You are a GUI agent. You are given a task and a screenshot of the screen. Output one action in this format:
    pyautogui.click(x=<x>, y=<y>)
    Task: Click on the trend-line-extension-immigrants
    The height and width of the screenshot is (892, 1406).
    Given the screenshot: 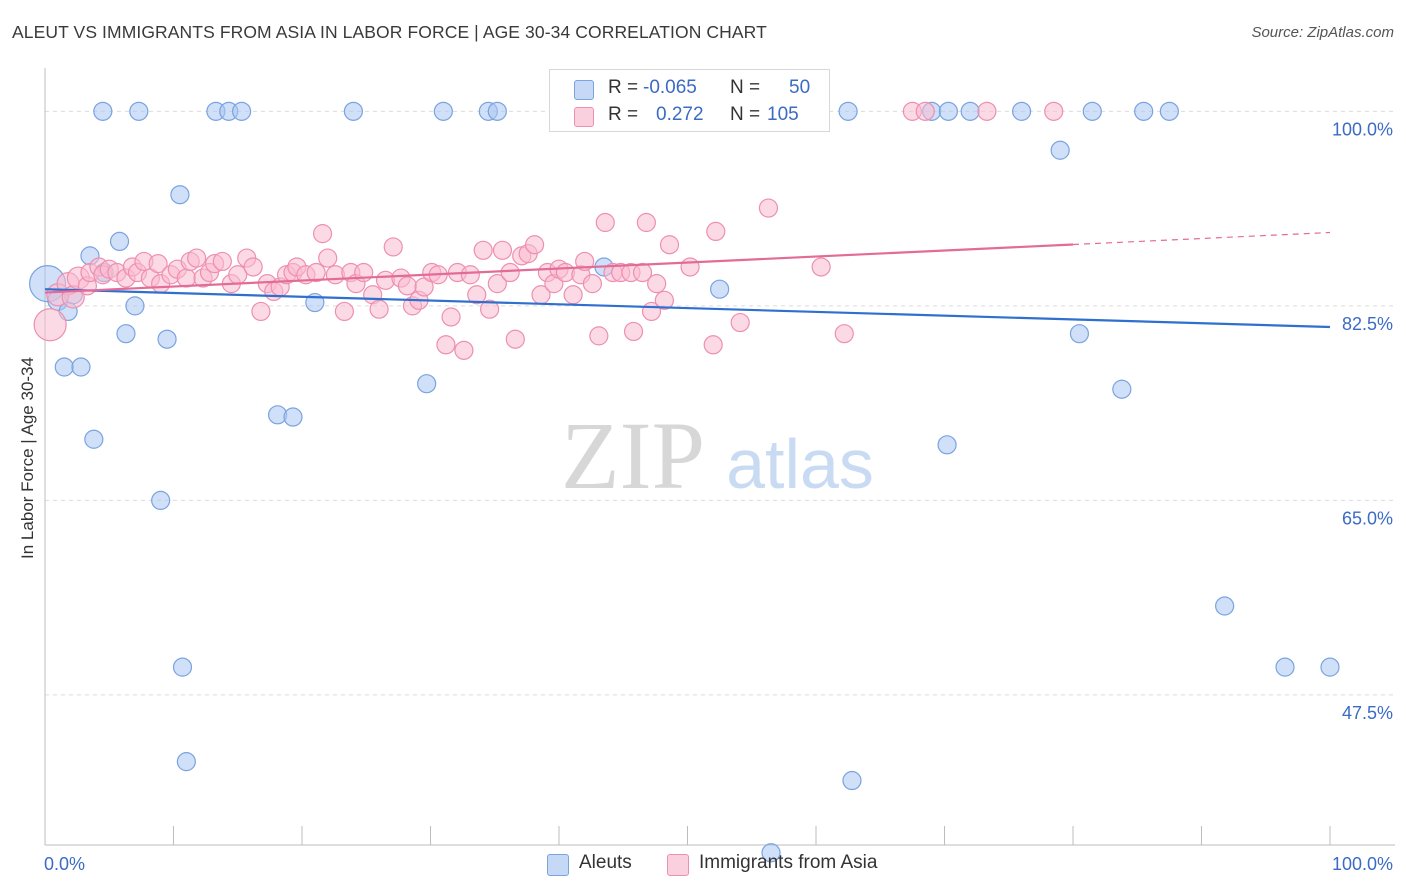 What is the action you would take?
    pyautogui.click(x=1201, y=238)
    